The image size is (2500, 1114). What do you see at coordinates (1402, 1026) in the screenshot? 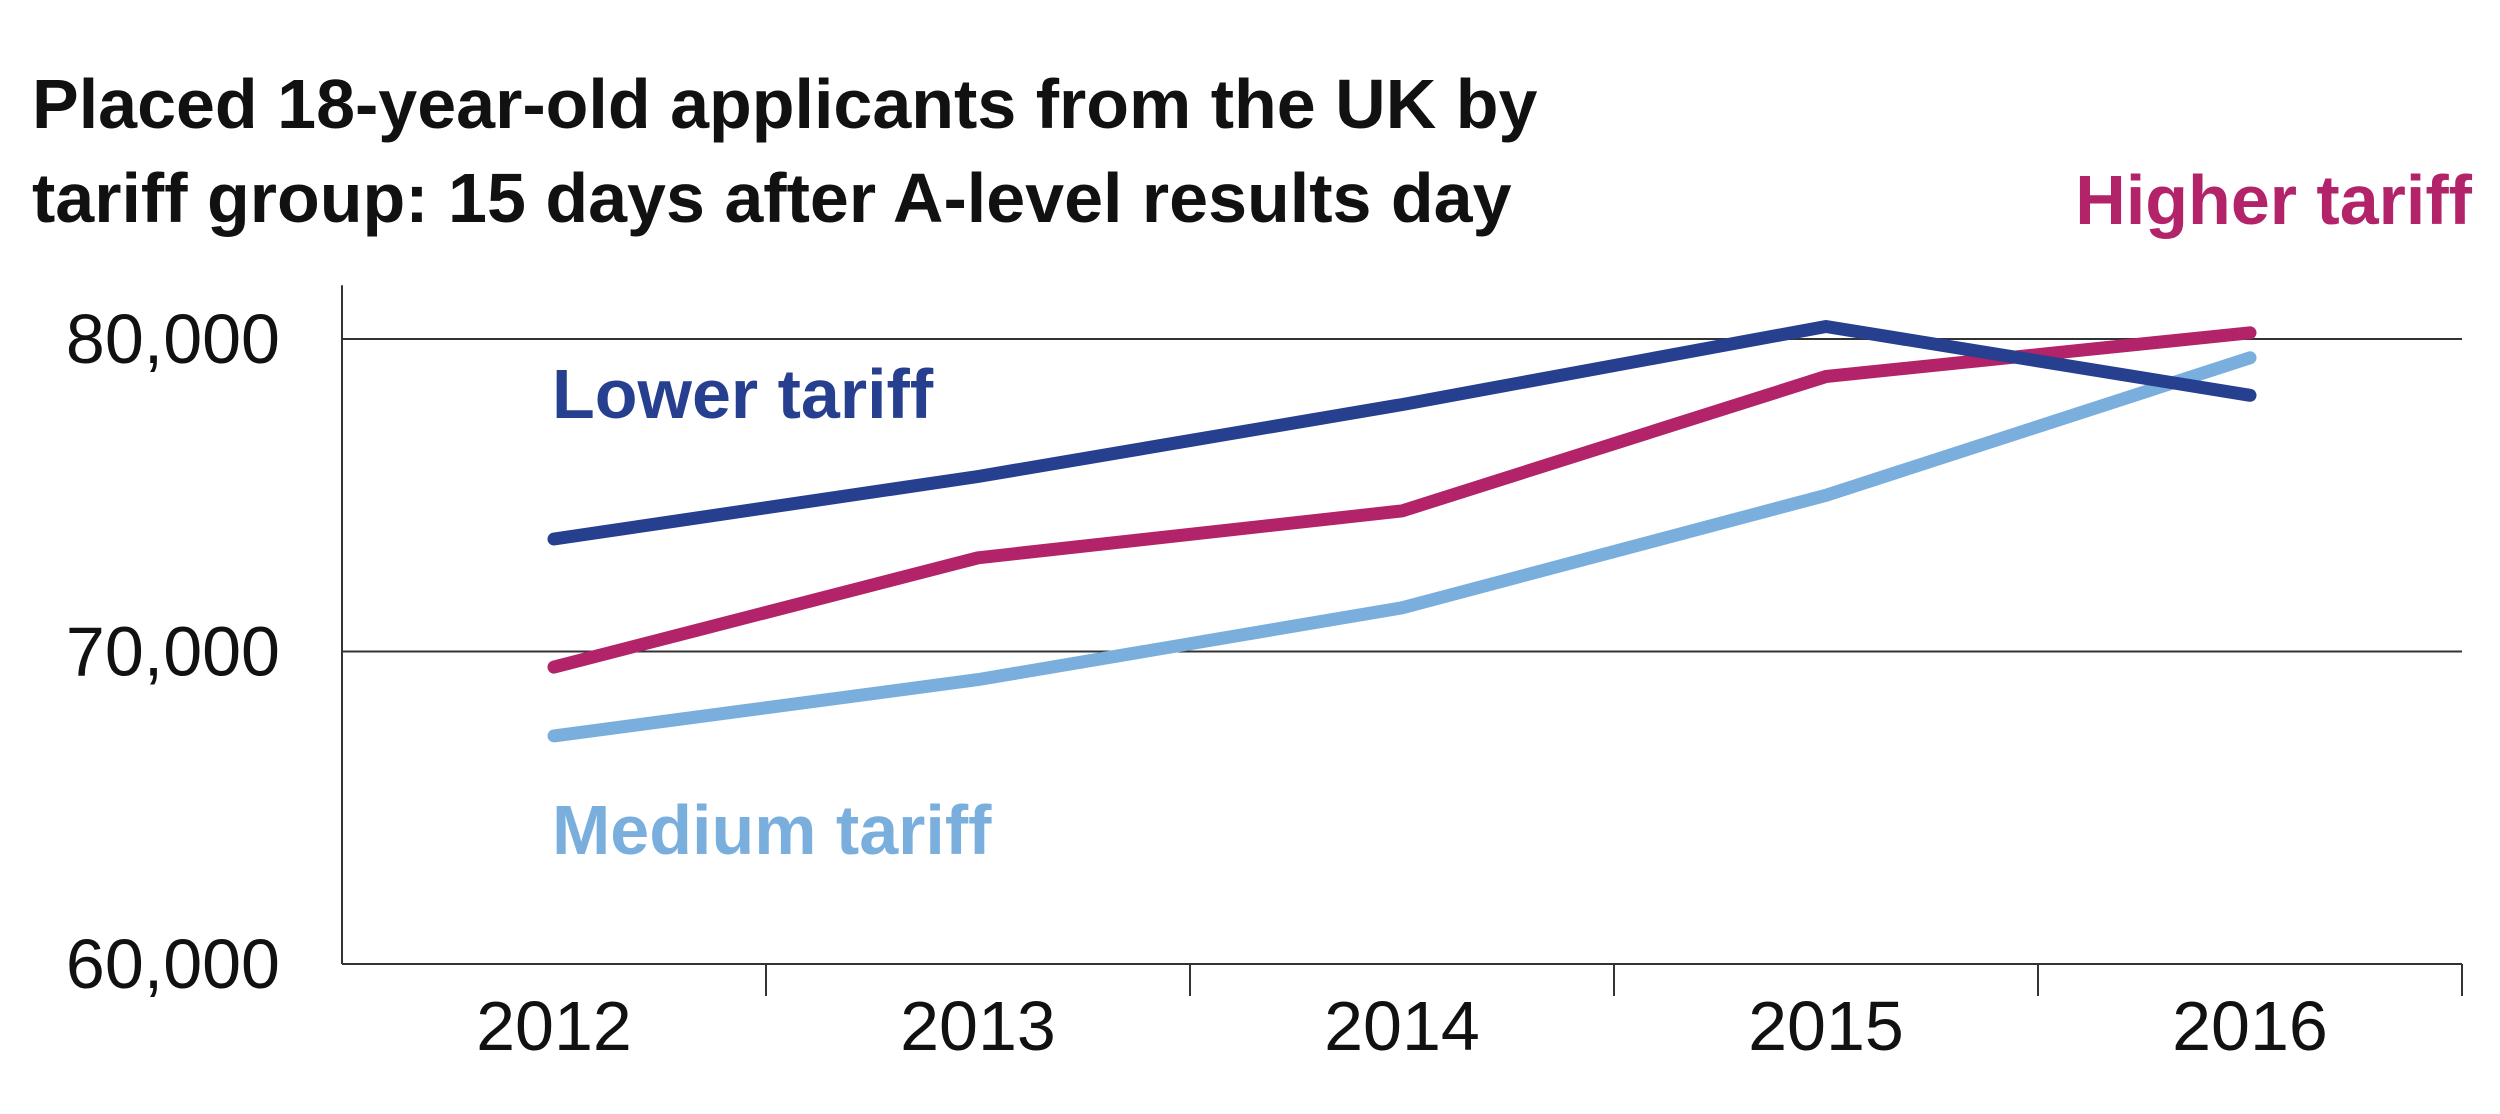
I see `x-tick-label: 2014` at bounding box center [1402, 1026].